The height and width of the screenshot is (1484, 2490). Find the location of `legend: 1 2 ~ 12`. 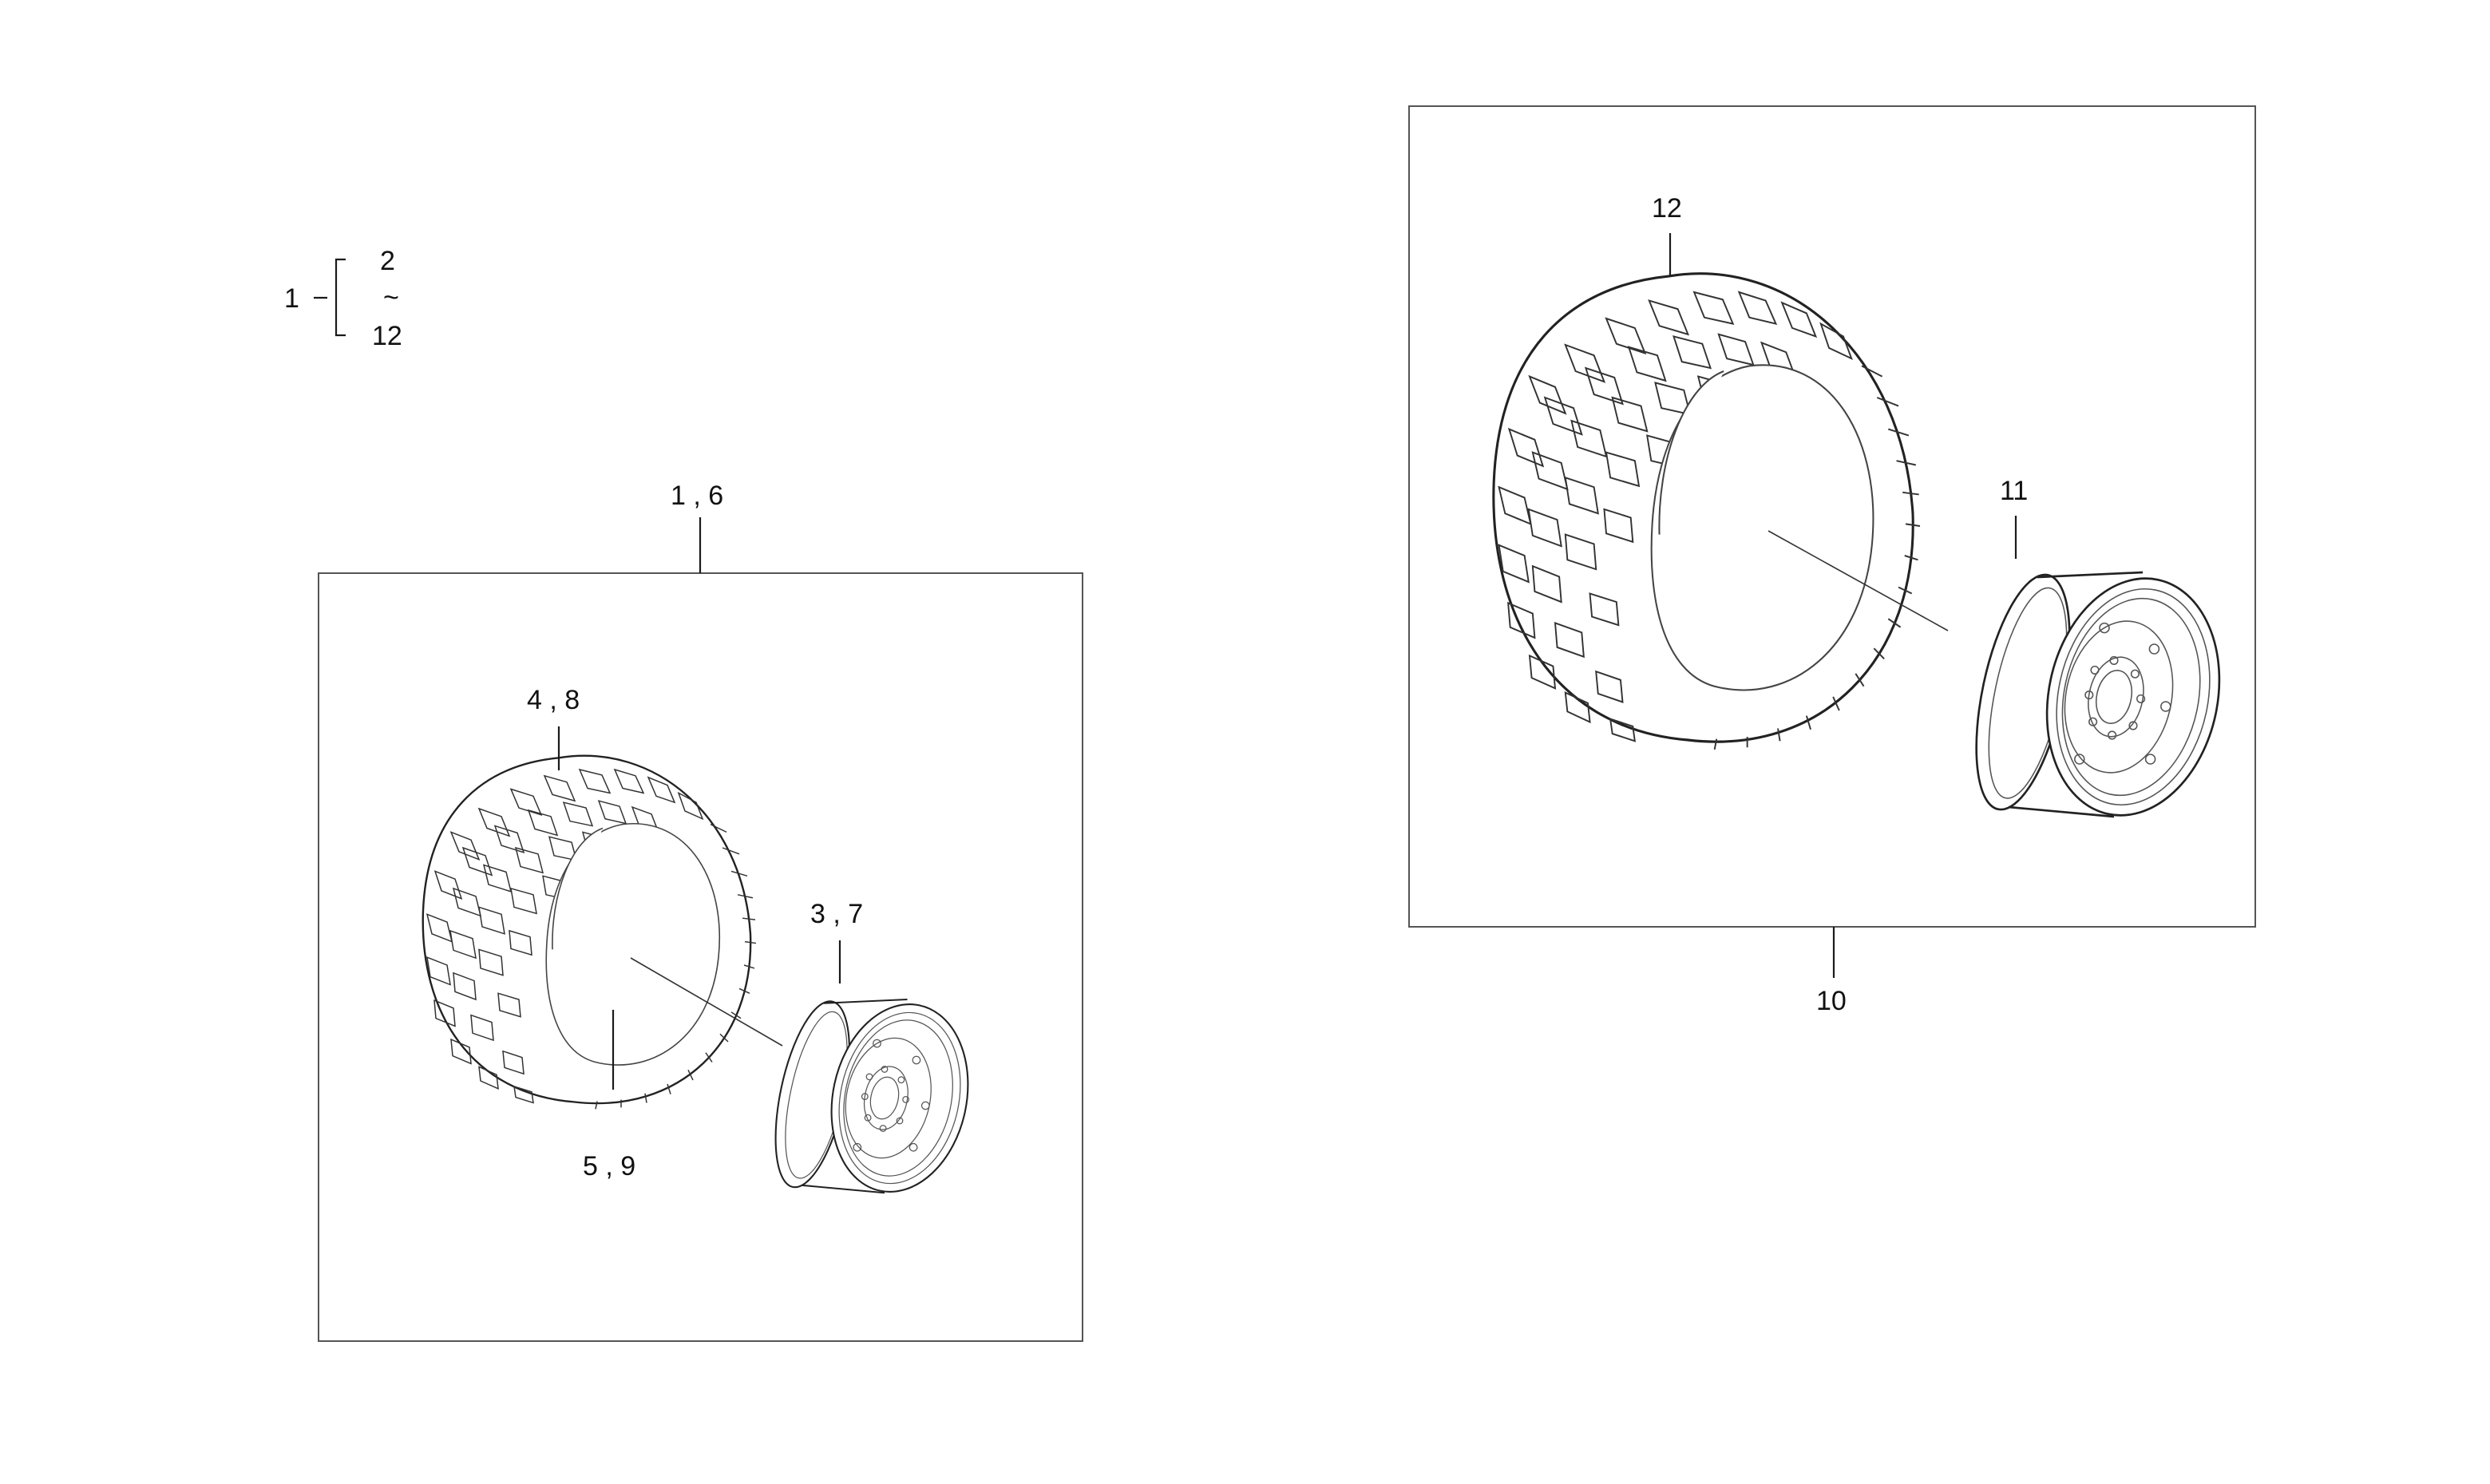

legend: 1 2 ~ 12 is located at coordinates (343, 298).